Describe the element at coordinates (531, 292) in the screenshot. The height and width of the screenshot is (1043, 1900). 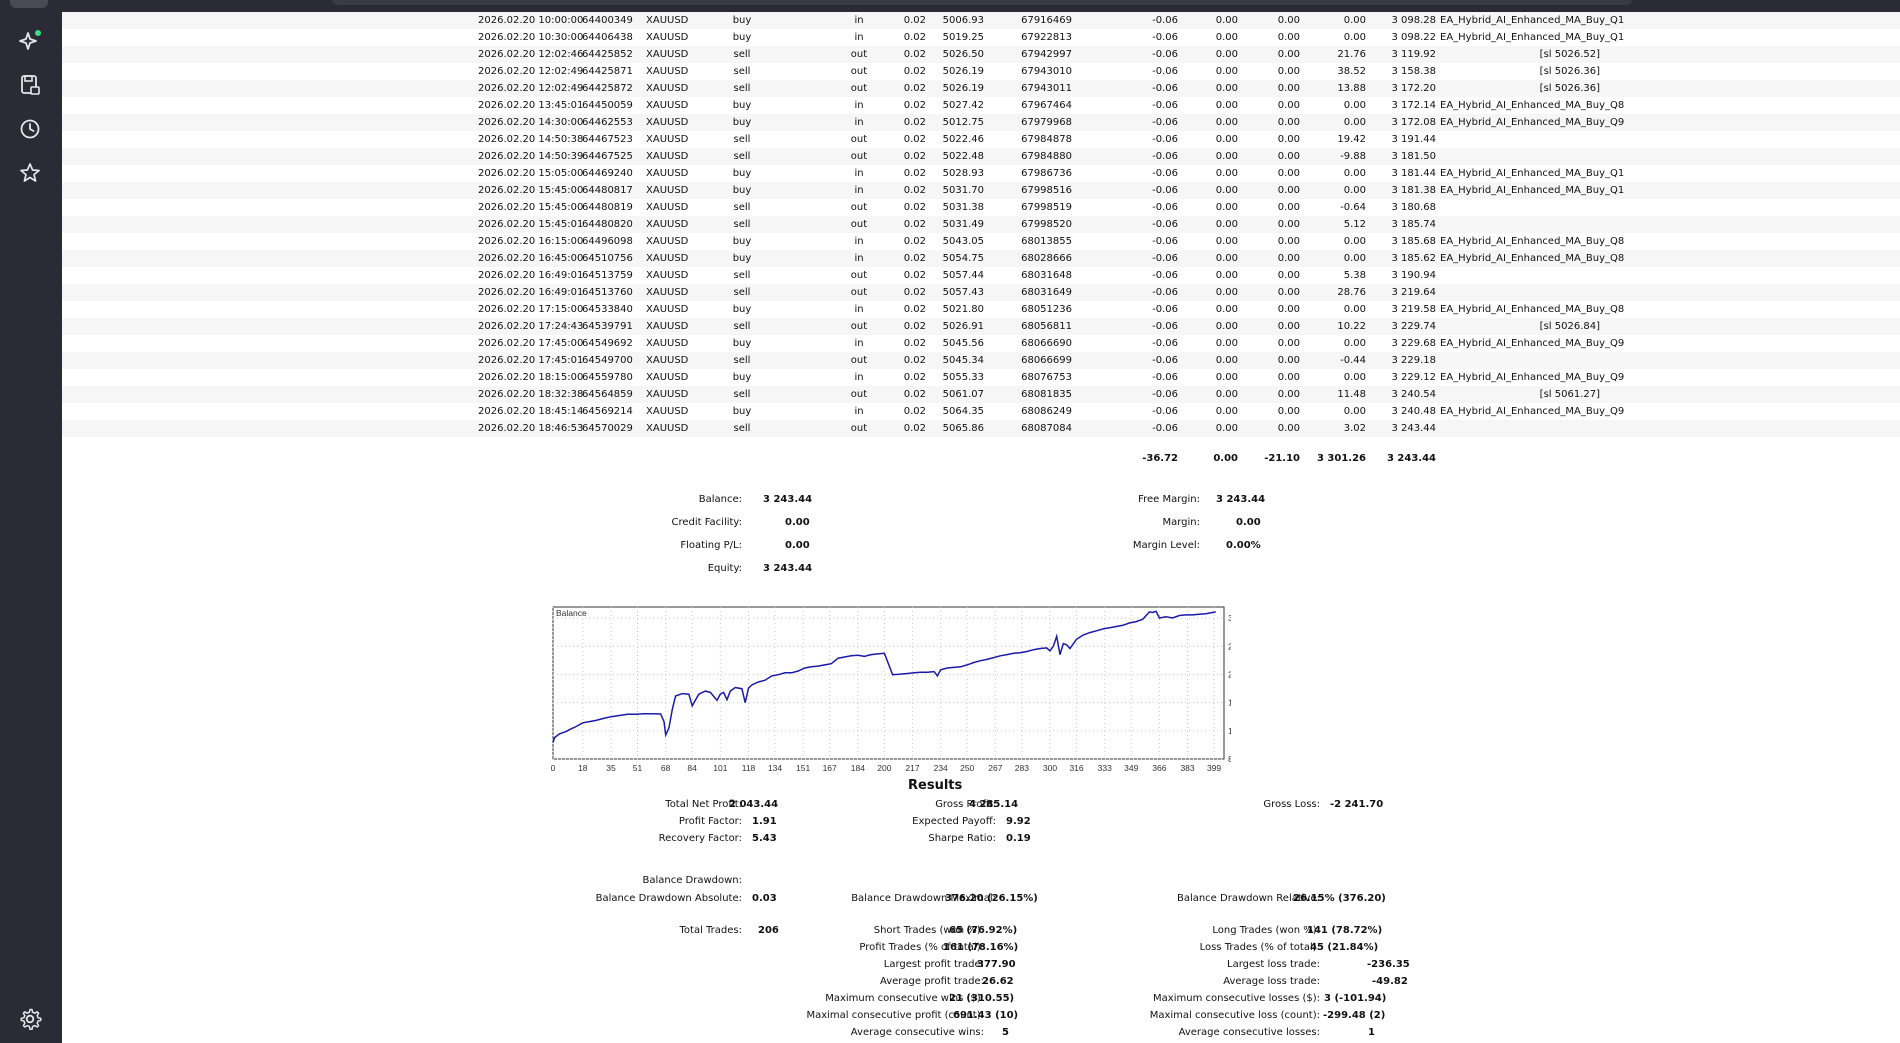
I see `deal-time-cell: 2026.02.20 16:49:01` at that location.